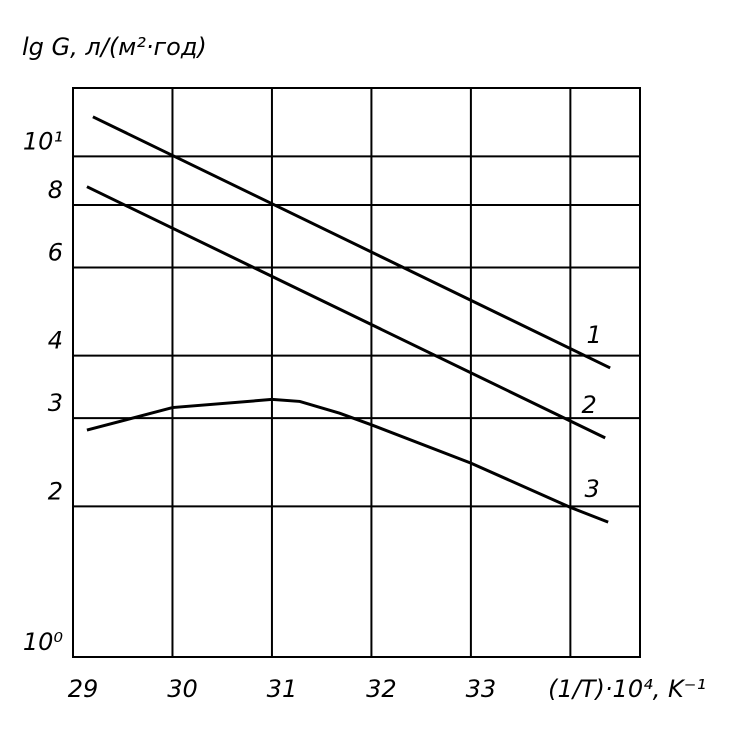  Describe the element at coordinates (481, 689) in the screenshot. I see `x-tick-label: 33` at that location.